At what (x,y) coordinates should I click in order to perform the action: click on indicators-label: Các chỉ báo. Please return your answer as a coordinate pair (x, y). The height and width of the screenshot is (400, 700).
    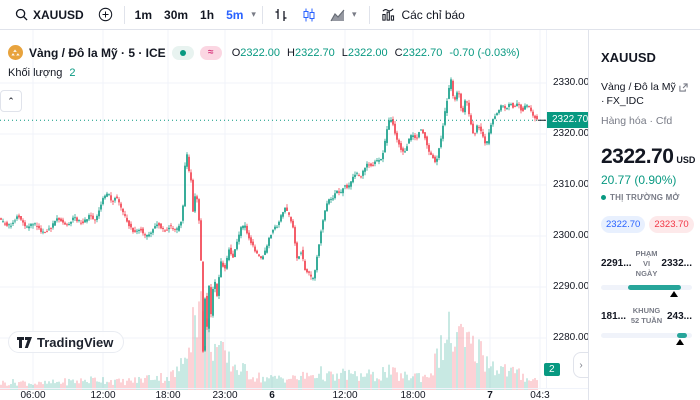
    Looking at the image, I should click on (433, 14).